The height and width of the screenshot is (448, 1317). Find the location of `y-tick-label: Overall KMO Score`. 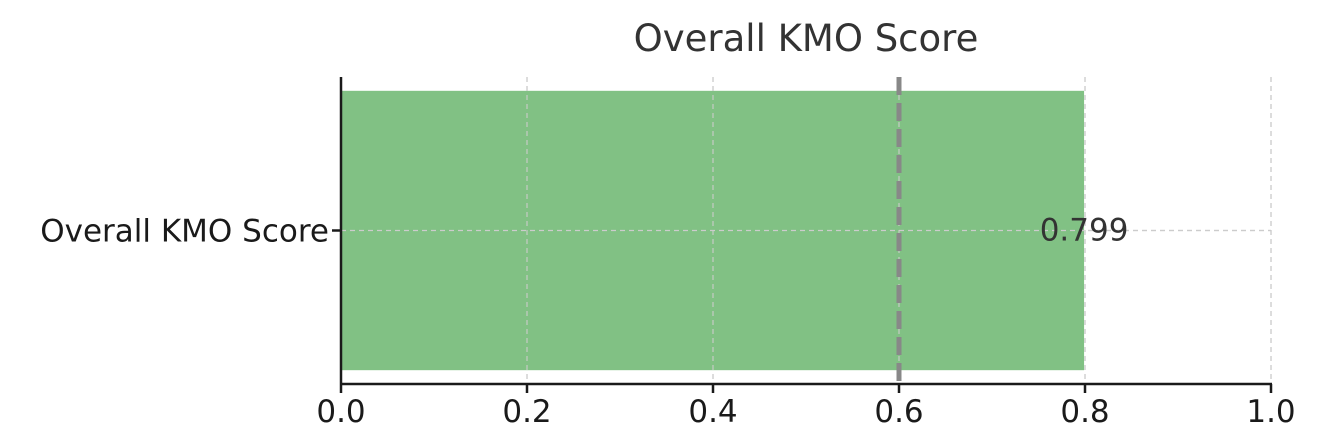

y-tick-label: Overall KMO Score is located at coordinates (184, 232).